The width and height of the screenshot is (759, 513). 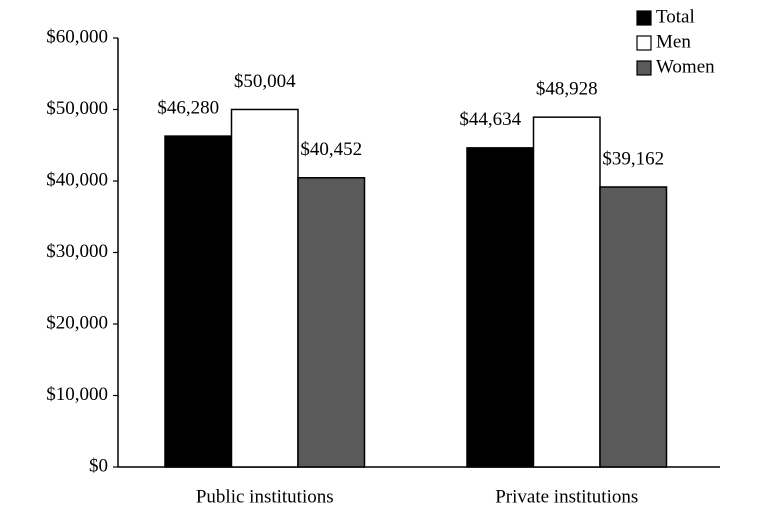 I want to click on legend-label: Total, so click(x=675, y=16).